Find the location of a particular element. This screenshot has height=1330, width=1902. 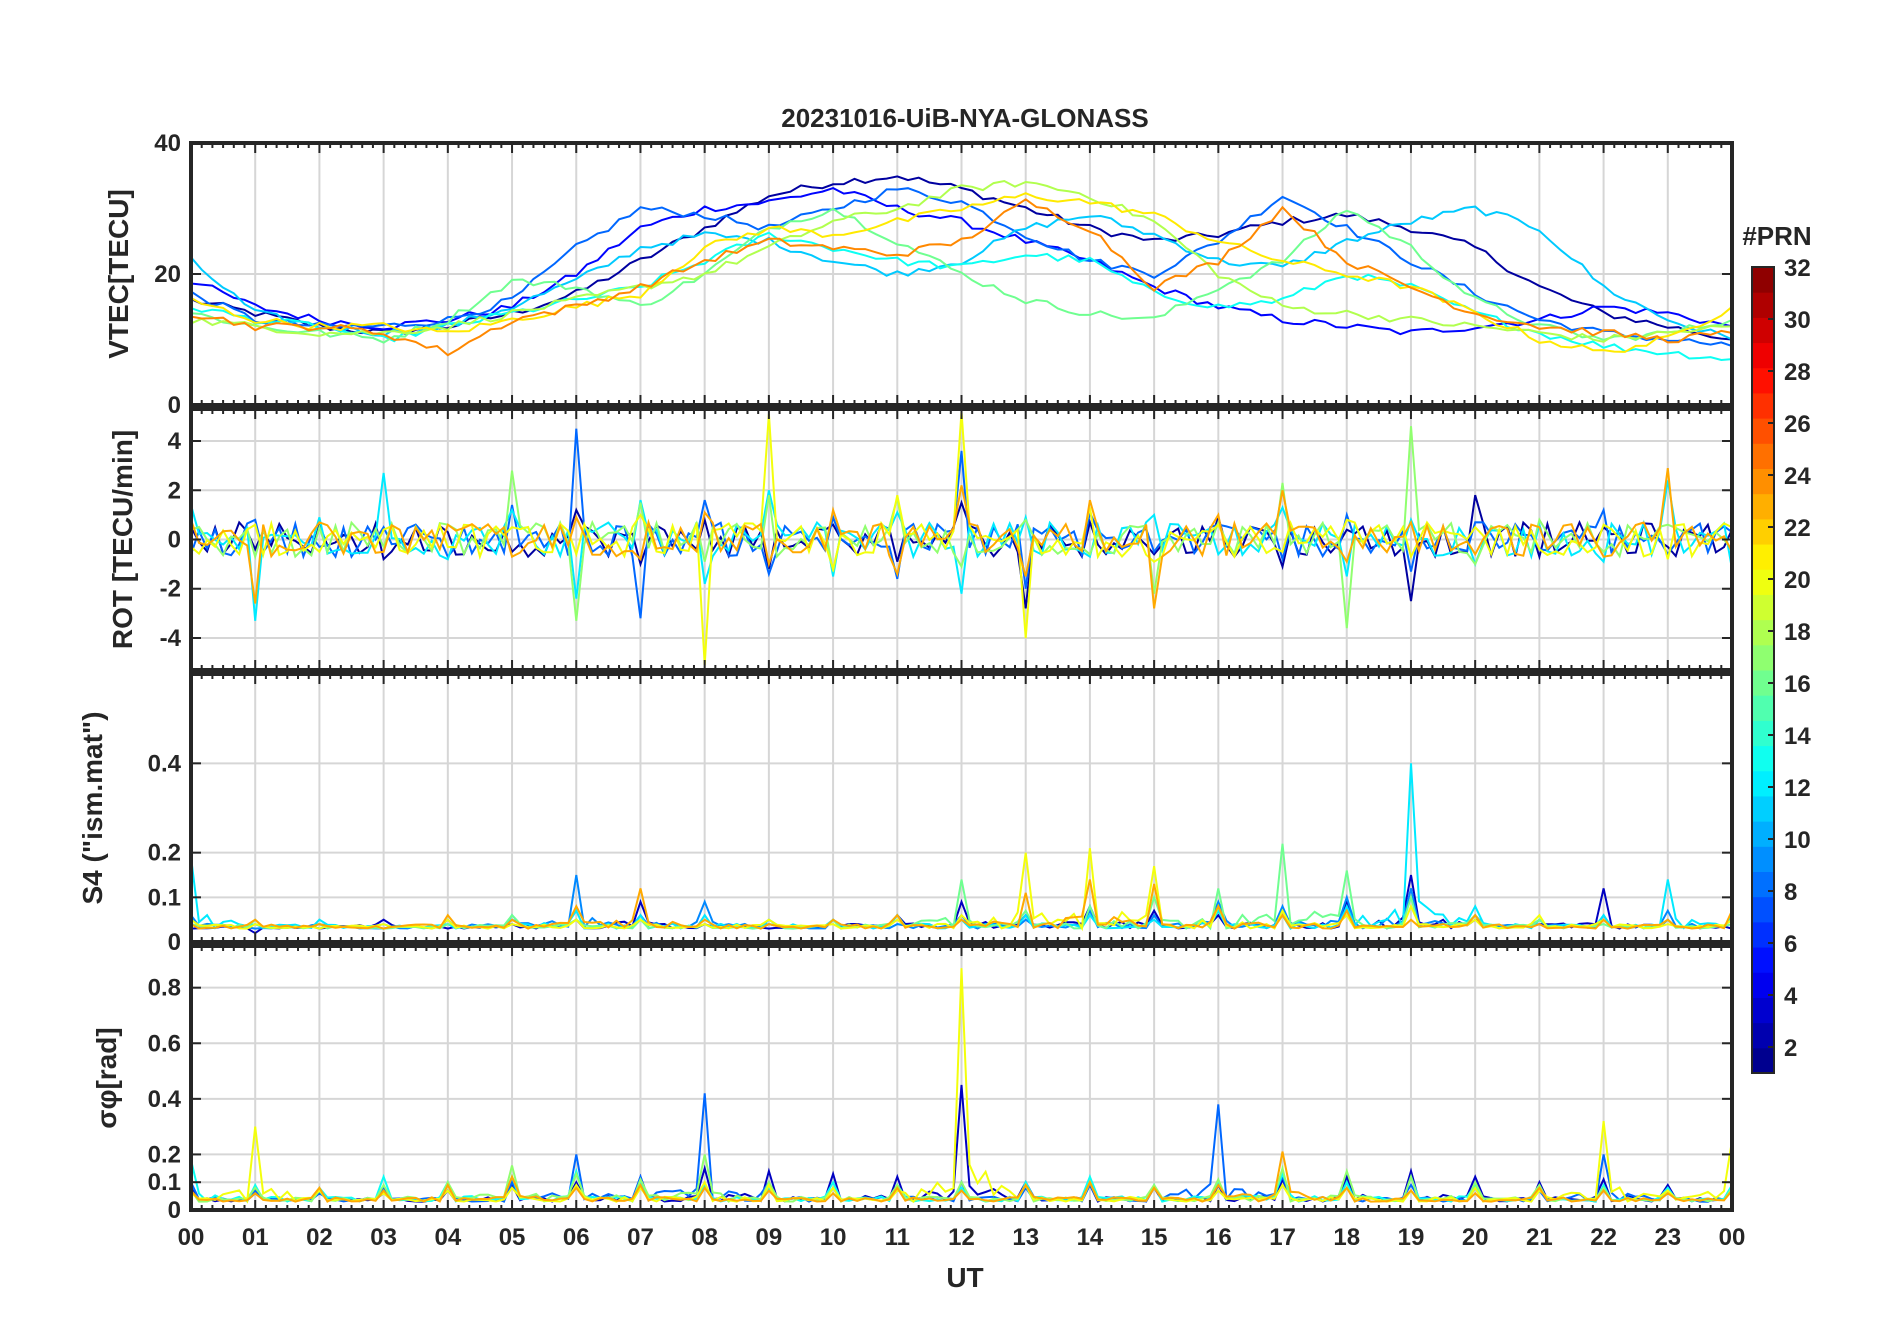

y-tick-label-vtec: 0 is located at coordinates (174, 405).